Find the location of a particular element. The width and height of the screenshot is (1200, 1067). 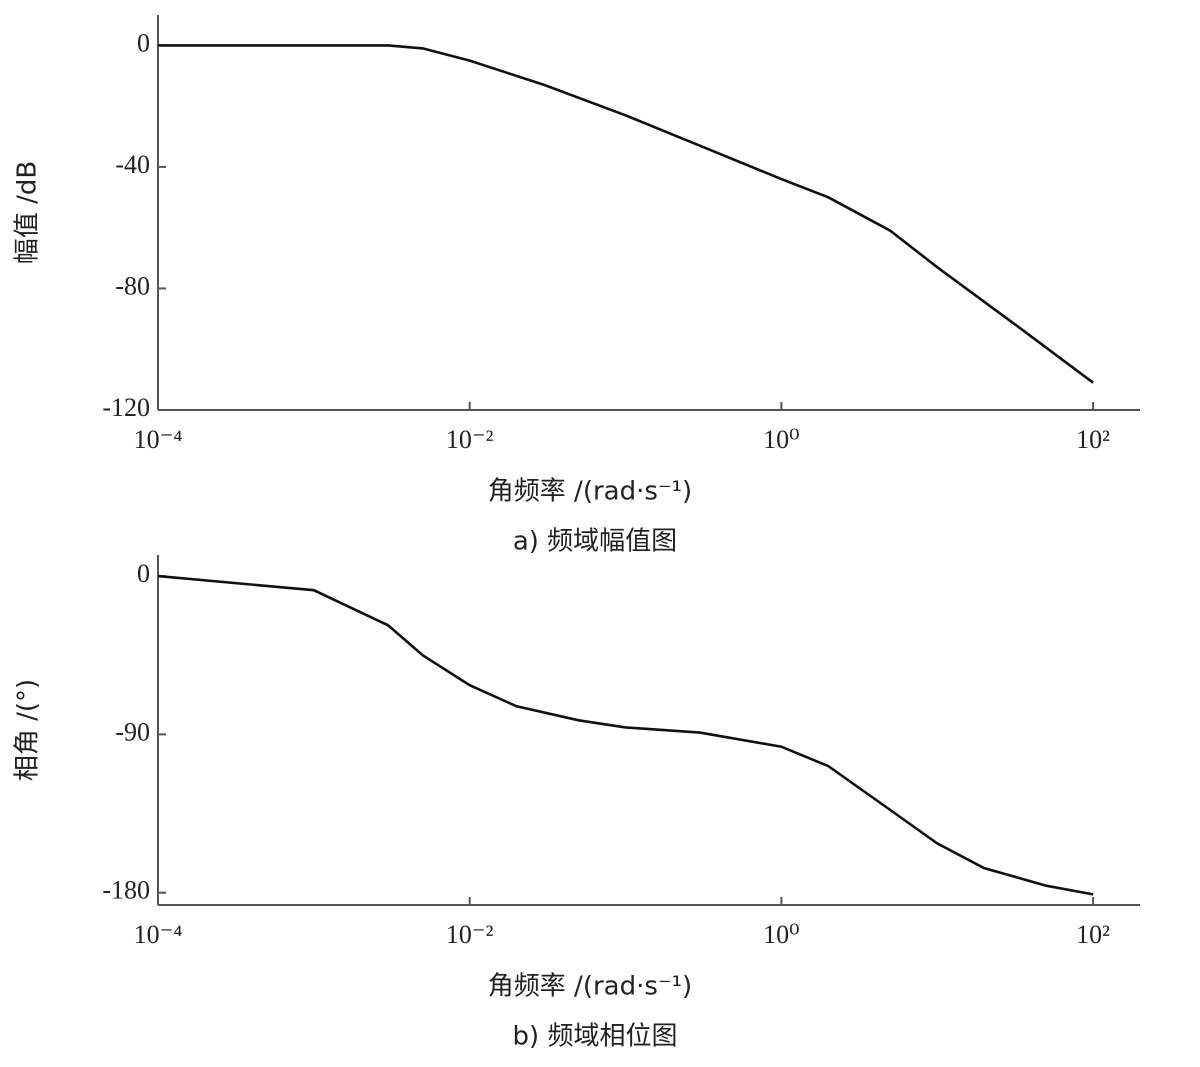

caption: a) 频域幅值图 is located at coordinates (595, 542).